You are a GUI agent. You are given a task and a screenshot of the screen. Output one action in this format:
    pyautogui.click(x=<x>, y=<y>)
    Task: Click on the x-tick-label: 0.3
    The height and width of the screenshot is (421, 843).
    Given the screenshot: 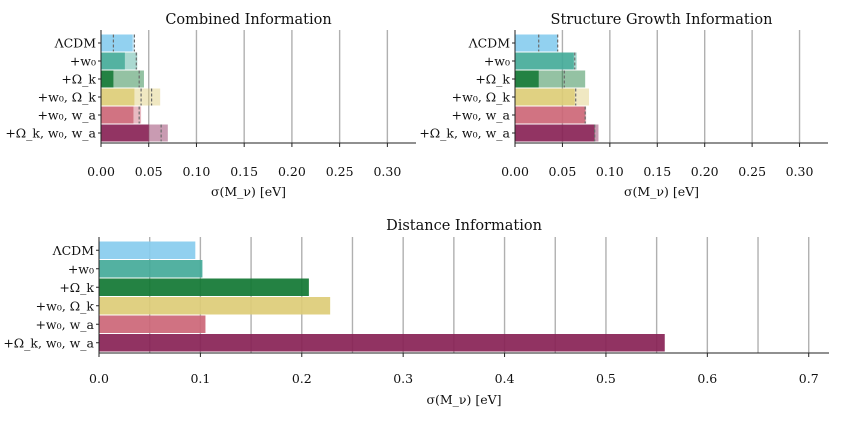 What is the action you would take?
    pyautogui.click(x=403, y=378)
    